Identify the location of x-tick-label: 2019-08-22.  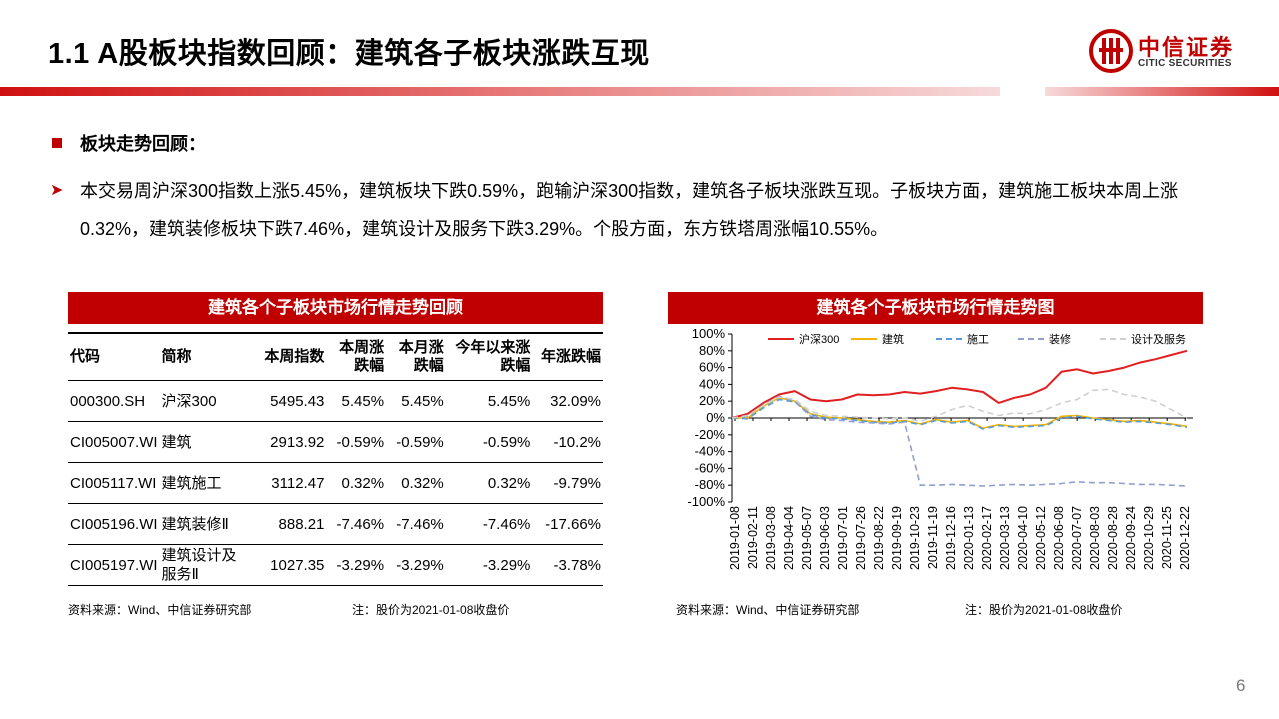
(879, 538).